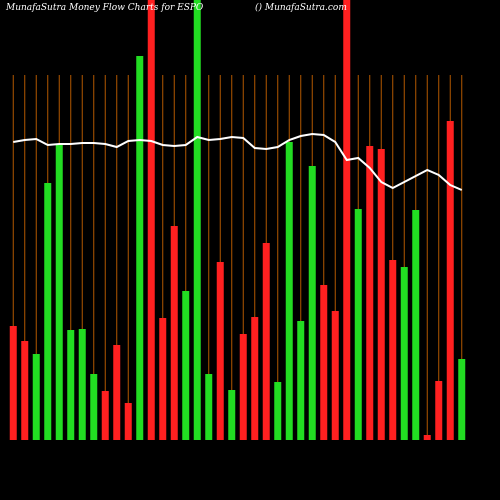 This screenshot has width=500, height=500. I want to click on flow-line, so click(238, 161).